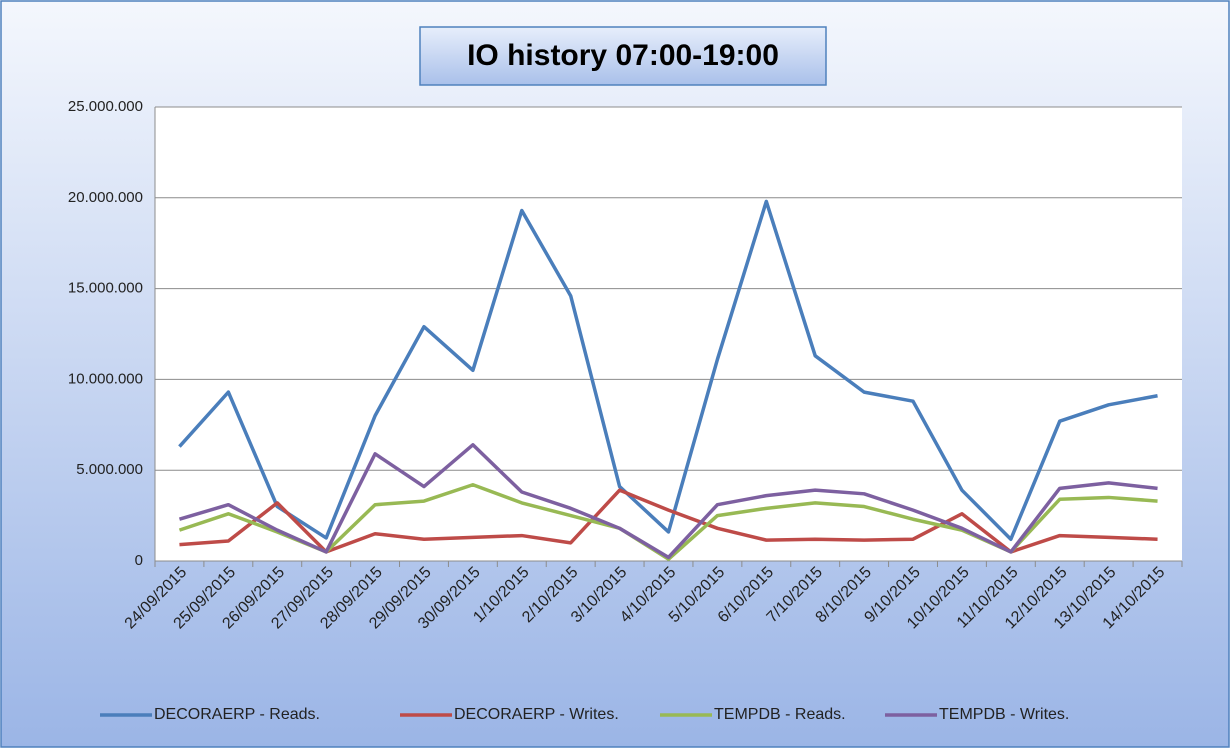  Describe the element at coordinates (139, 560) in the screenshot. I see `y-tick-label: 0` at that location.